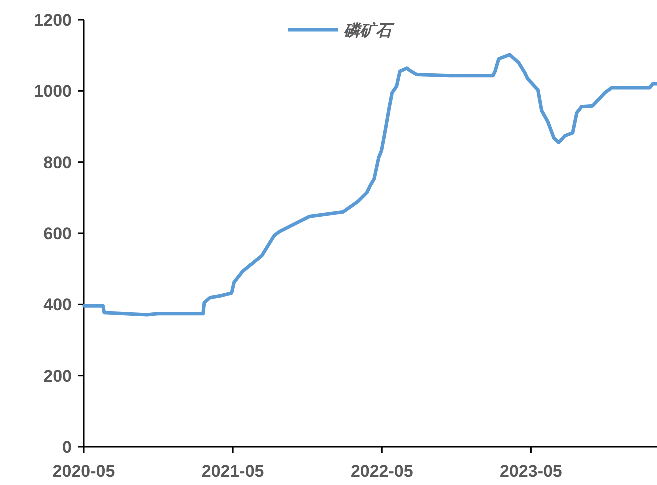  Describe the element at coordinates (369, 31) in the screenshot. I see `legend-label: 磷矿石` at that location.